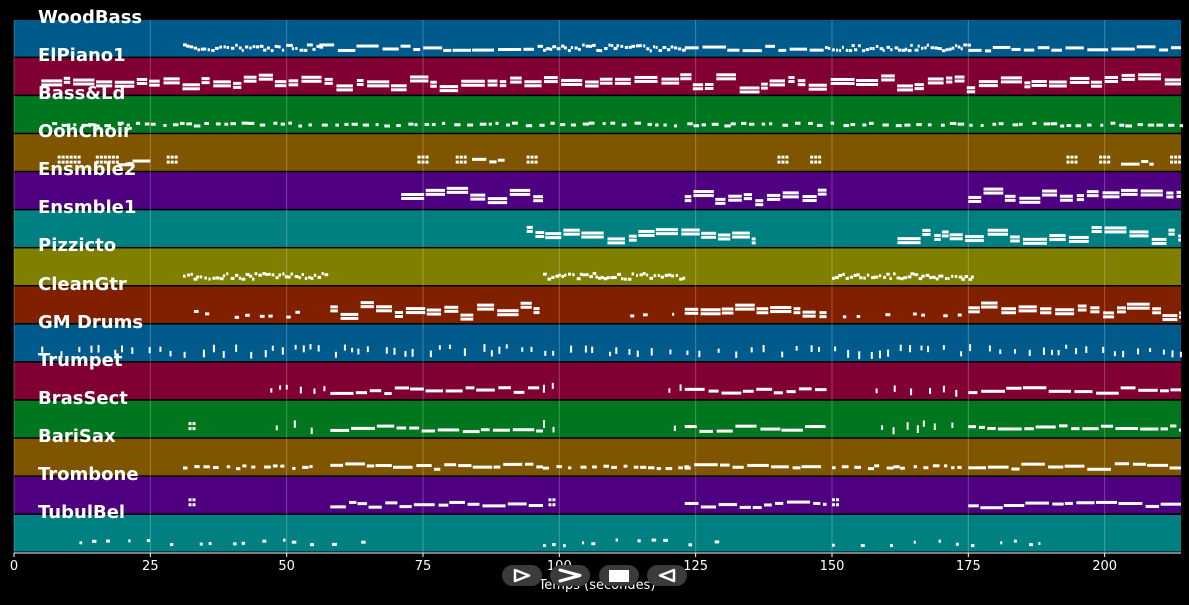 The width and height of the screenshot is (1189, 605). Describe the element at coordinates (619, 575) in the screenshot. I see `stop-button` at that location.